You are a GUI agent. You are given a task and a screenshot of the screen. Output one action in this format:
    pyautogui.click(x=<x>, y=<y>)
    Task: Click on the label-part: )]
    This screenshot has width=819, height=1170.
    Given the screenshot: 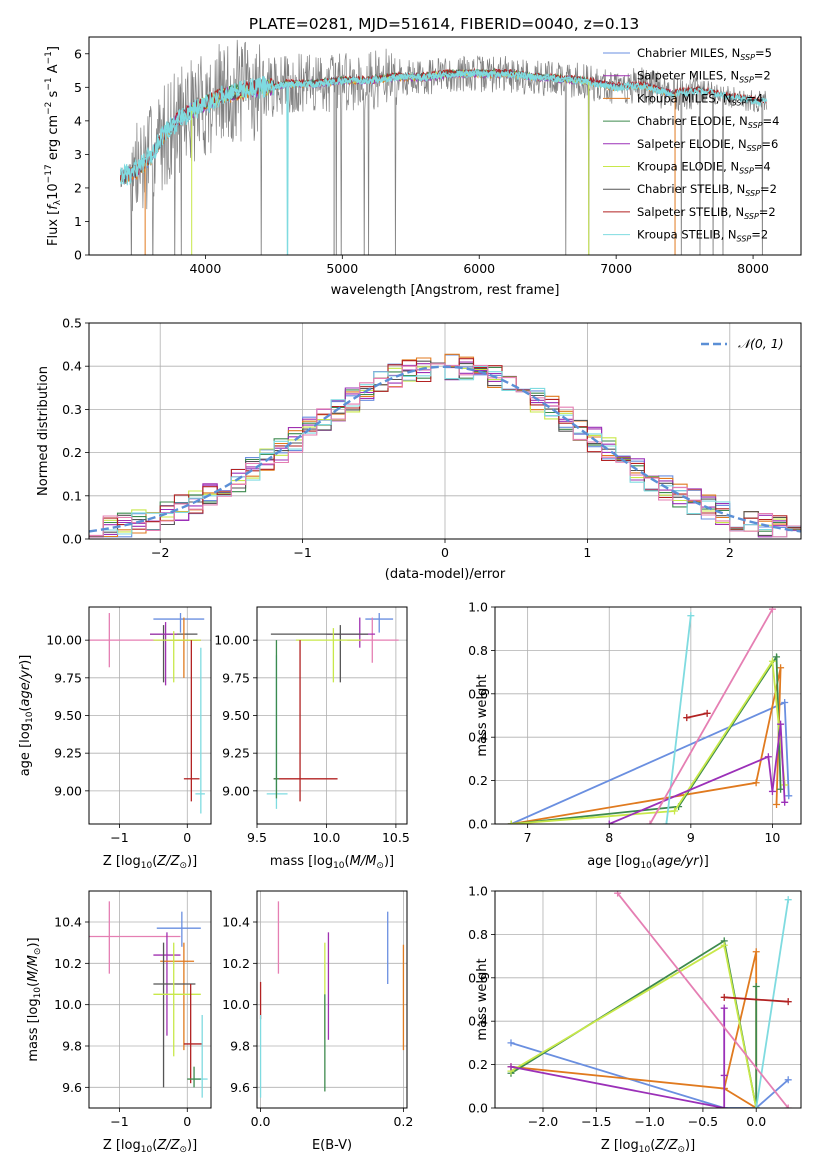 What is the action you would take?
    pyautogui.click(x=690, y=1145)
    